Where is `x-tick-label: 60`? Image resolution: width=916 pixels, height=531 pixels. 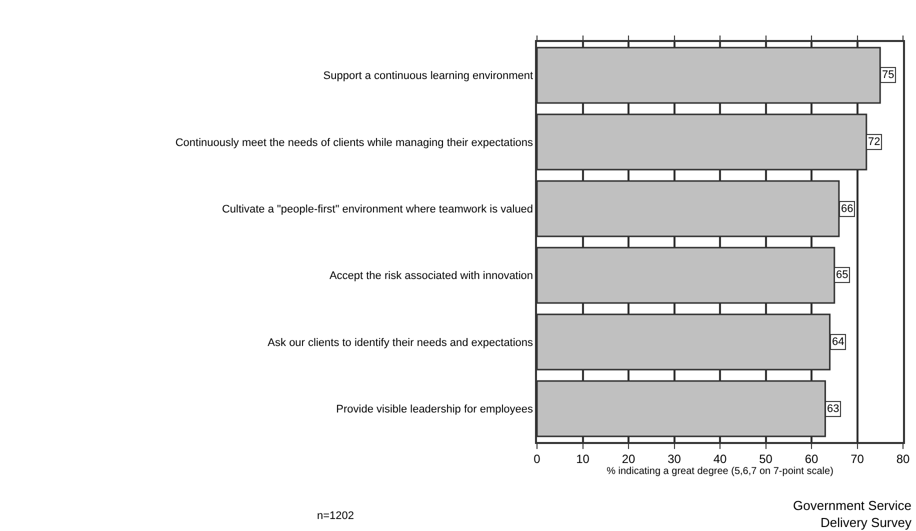 x-tick-label: 60 is located at coordinates (811, 459).